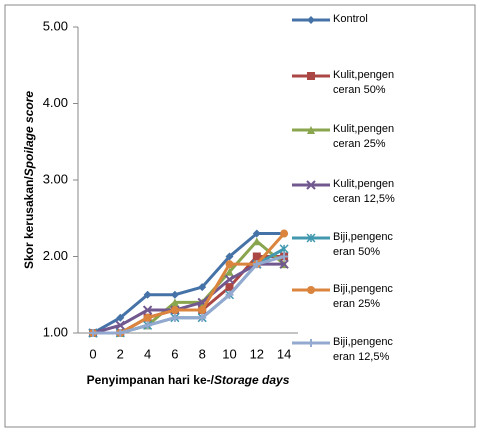 The image size is (481, 434). Describe the element at coordinates (29, 134) in the screenshot. I see `y-title-part: Spoilage score` at that location.